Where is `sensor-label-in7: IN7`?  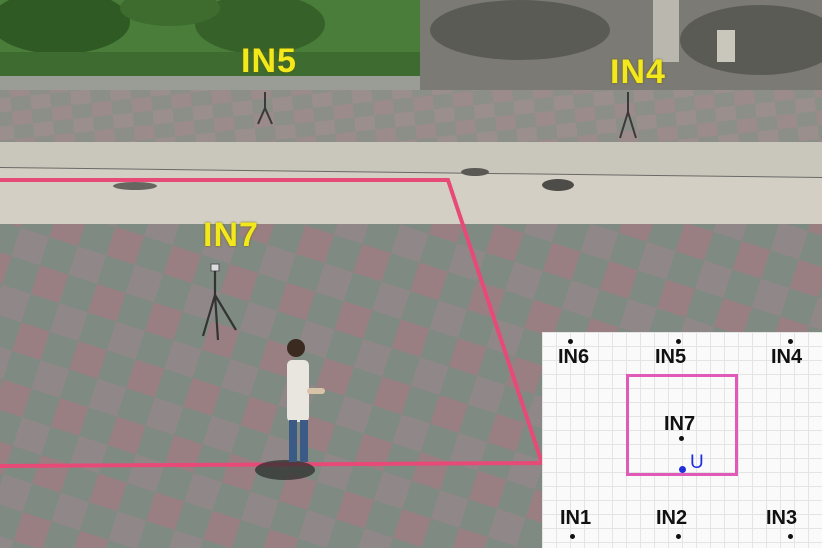 sensor-label-in7: IN7 is located at coordinates (231, 235).